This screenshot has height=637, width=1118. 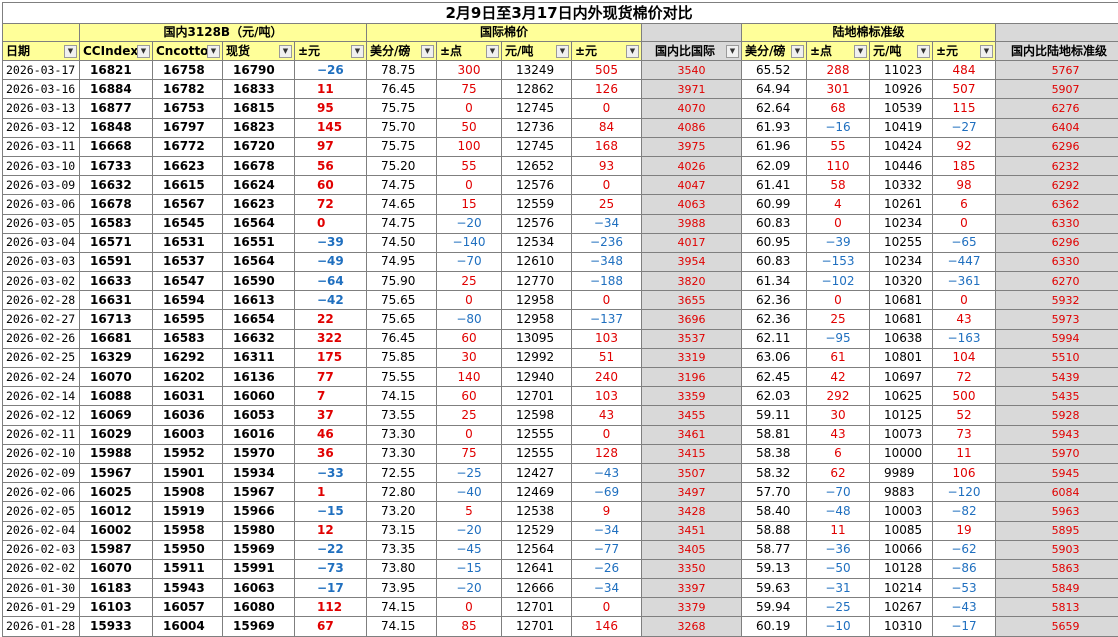 What do you see at coordinates (838, 89) in the screenshot?
I see `table-cell: 301` at bounding box center [838, 89].